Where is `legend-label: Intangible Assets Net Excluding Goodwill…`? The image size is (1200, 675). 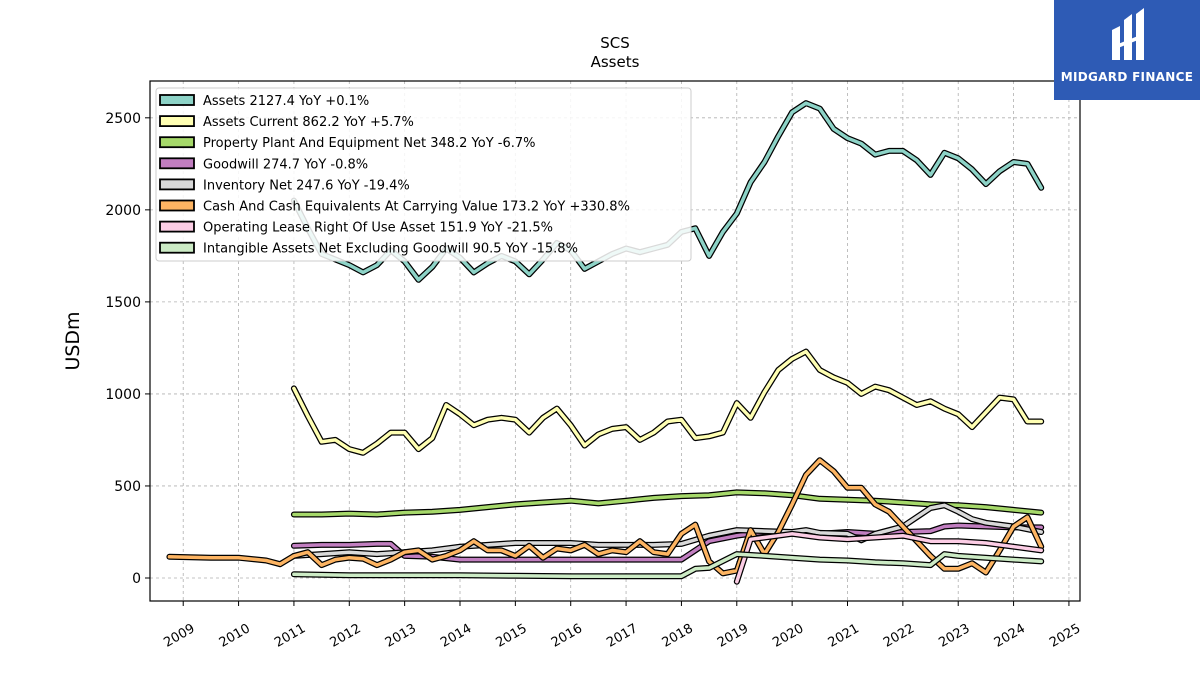 legend-label: Intangible Assets Net Excluding Goodwill… is located at coordinates (390, 249).